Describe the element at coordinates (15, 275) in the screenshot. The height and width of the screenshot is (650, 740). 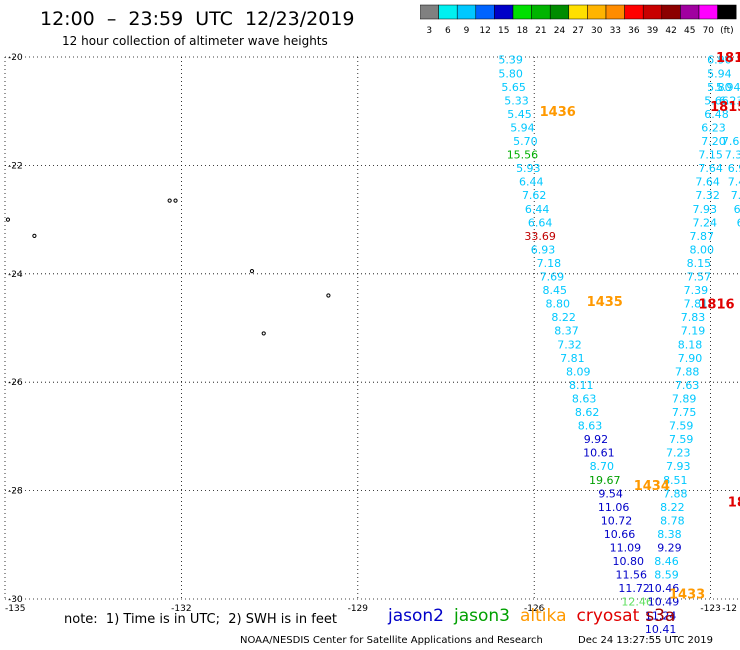
I see `lat-tick-label: -24` at that location.